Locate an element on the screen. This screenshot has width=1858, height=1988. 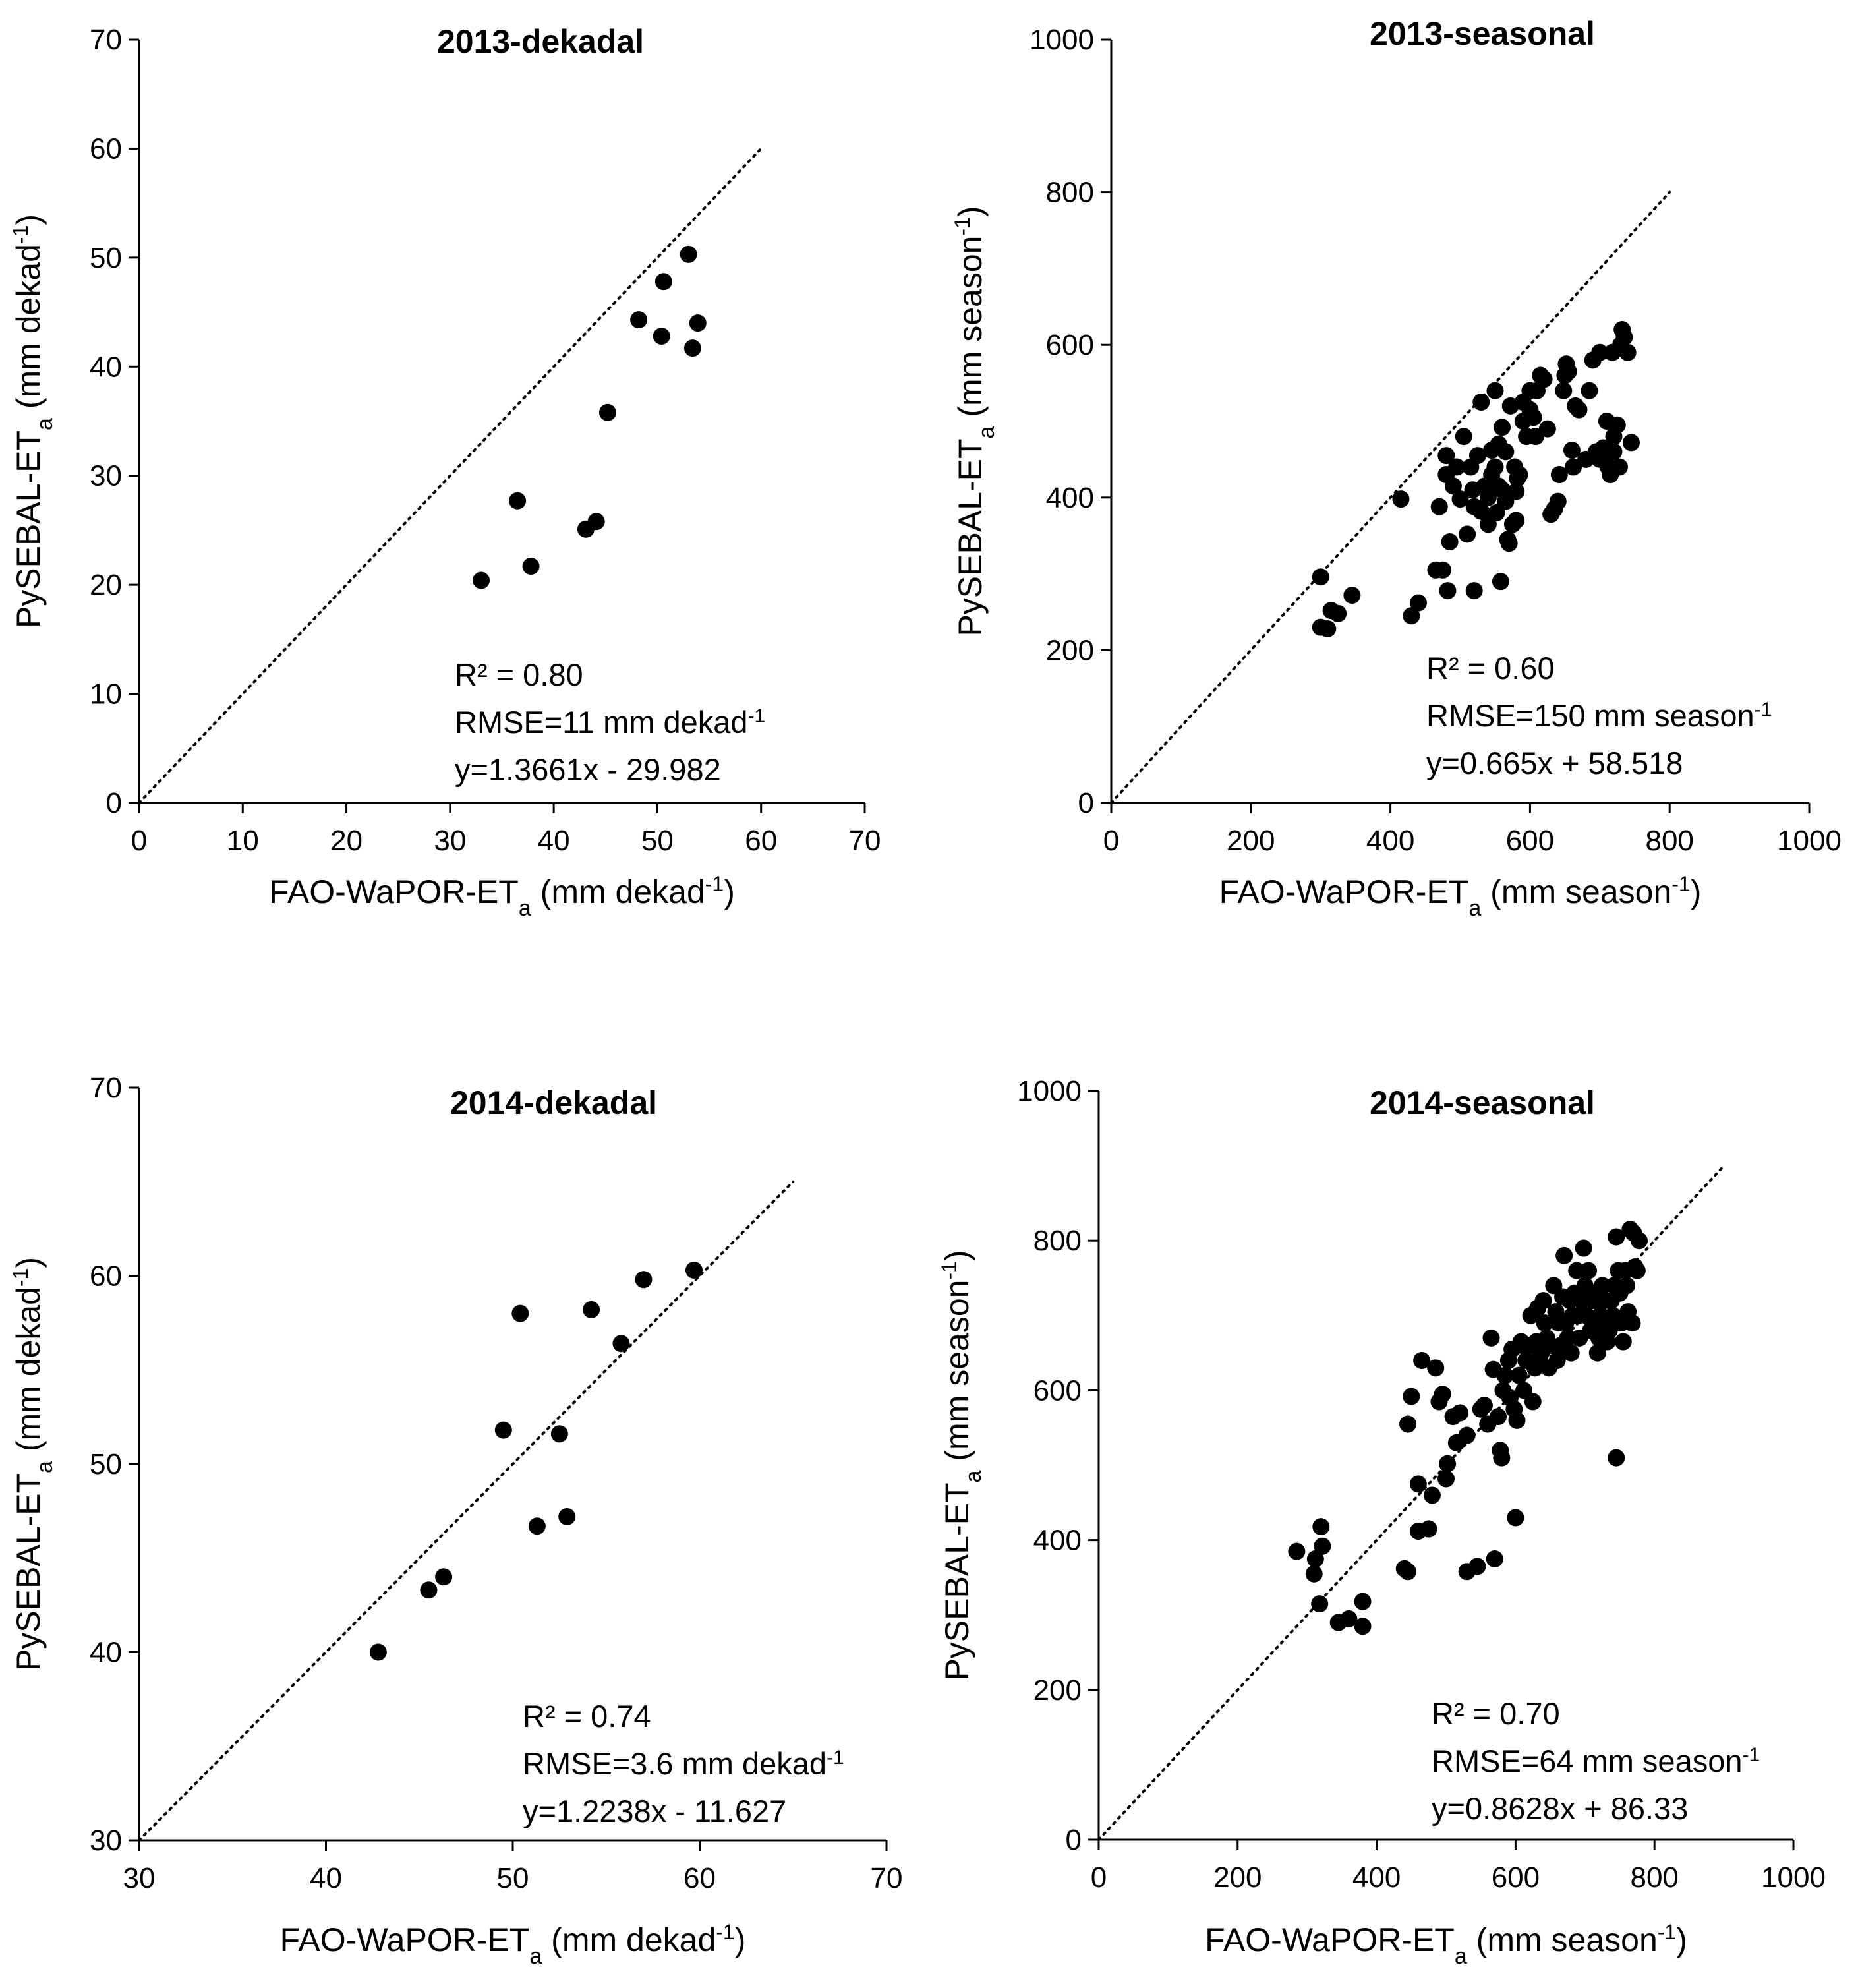
r-squared-label: R² = 0.74 is located at coordinates (587, 1716).